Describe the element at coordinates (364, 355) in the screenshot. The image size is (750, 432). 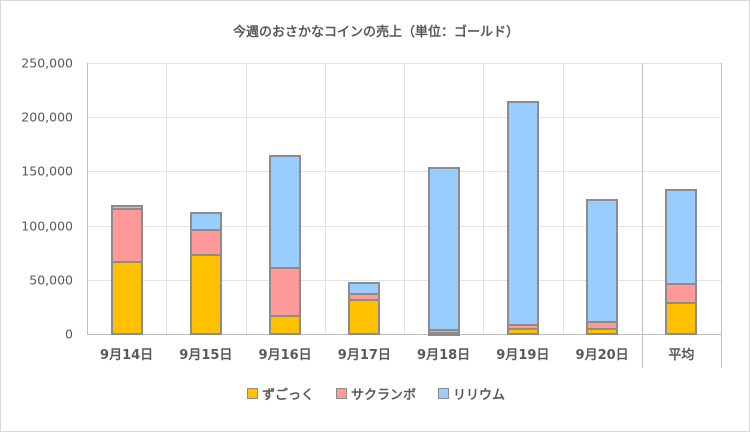
I see `x-tick-label: 9月17日` at that location.